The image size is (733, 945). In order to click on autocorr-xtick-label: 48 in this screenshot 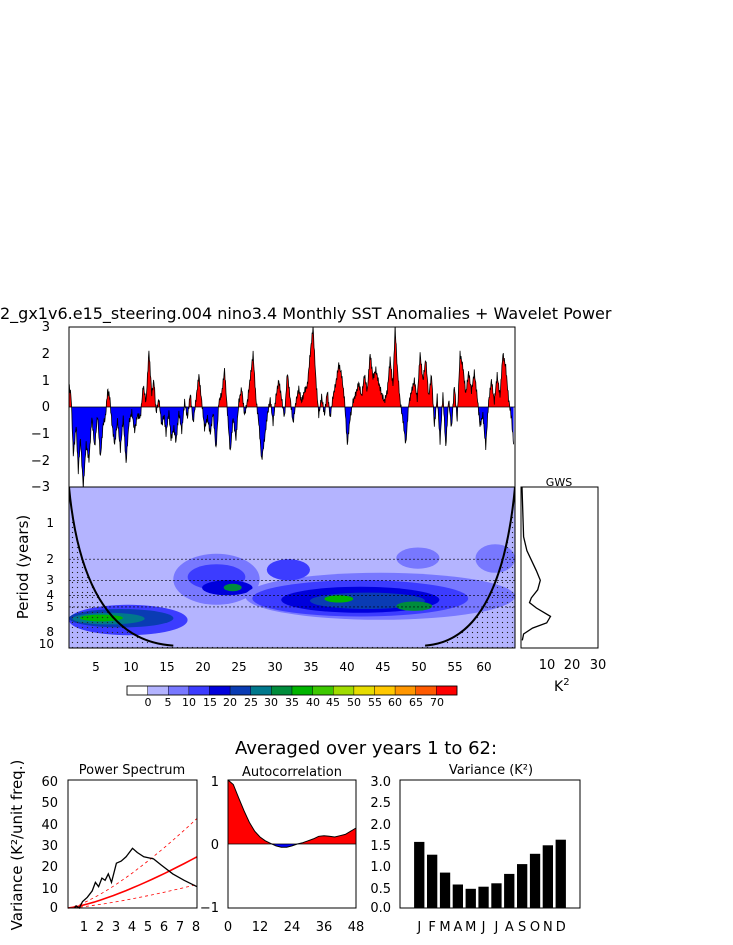, I will do `click(356, 927)`.